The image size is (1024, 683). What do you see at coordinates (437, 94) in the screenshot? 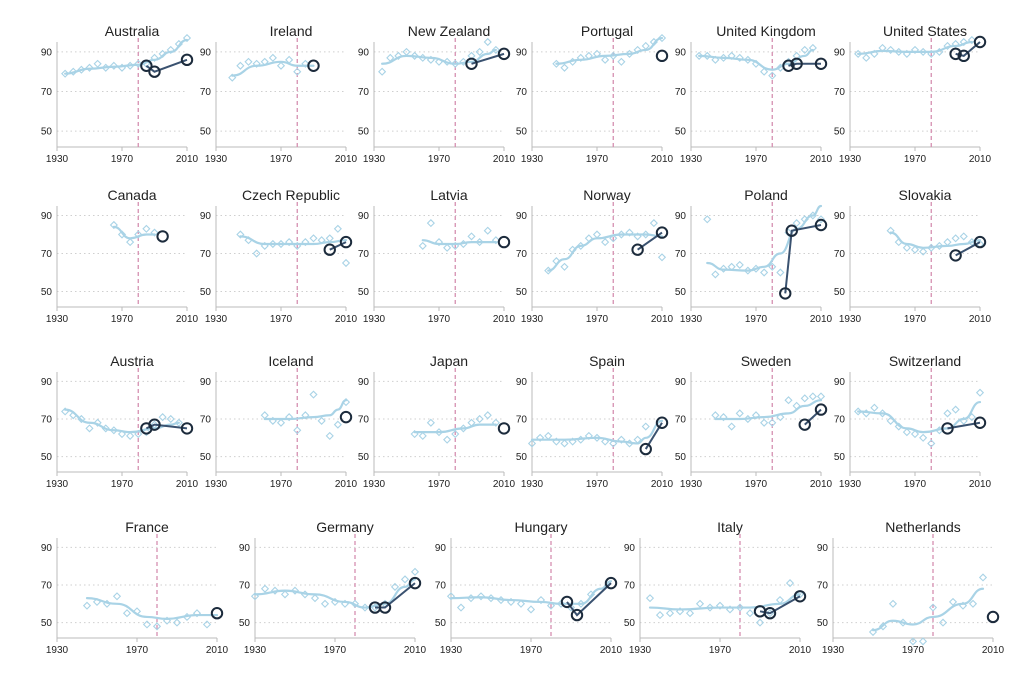
I see `panel-new-zealand: 50 70 90 1930 1970 2010 New Zealand` at bounding box center [437, 94].